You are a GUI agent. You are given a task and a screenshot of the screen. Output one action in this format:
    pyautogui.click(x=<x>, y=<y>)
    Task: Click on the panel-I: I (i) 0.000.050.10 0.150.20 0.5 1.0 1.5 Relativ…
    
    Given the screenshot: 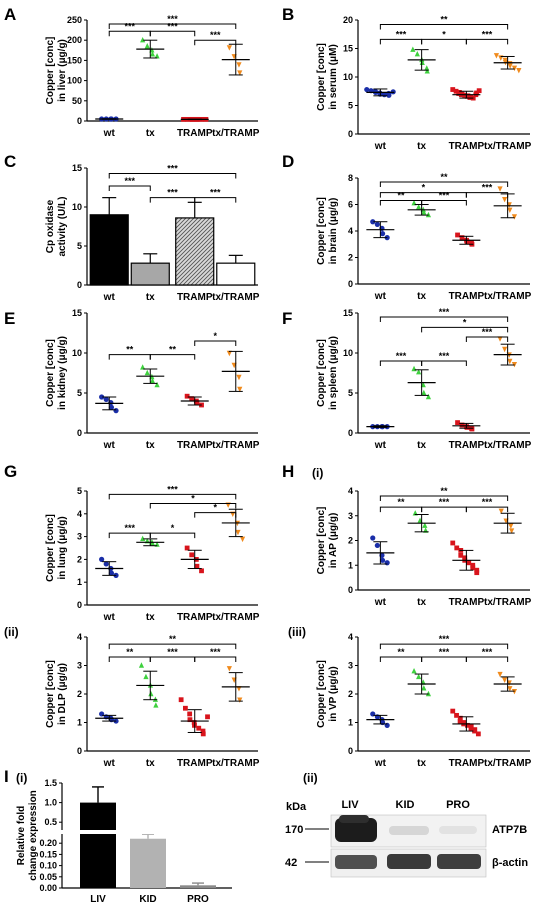 What is the action you would take?
    pyautogui.click(x=118, y=836)
    